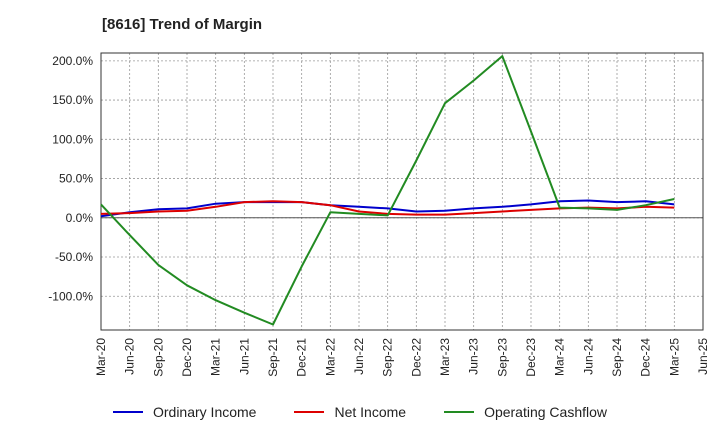  I want to click on x-tick-label: Mar-24, so click(560, 357).